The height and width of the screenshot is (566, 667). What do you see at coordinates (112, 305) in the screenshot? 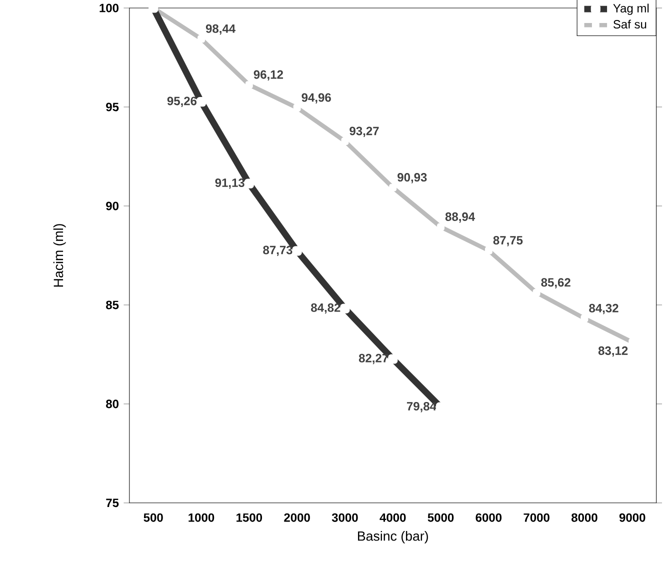
I see `y-tick-label: 85` at bounding box center [112, 305].